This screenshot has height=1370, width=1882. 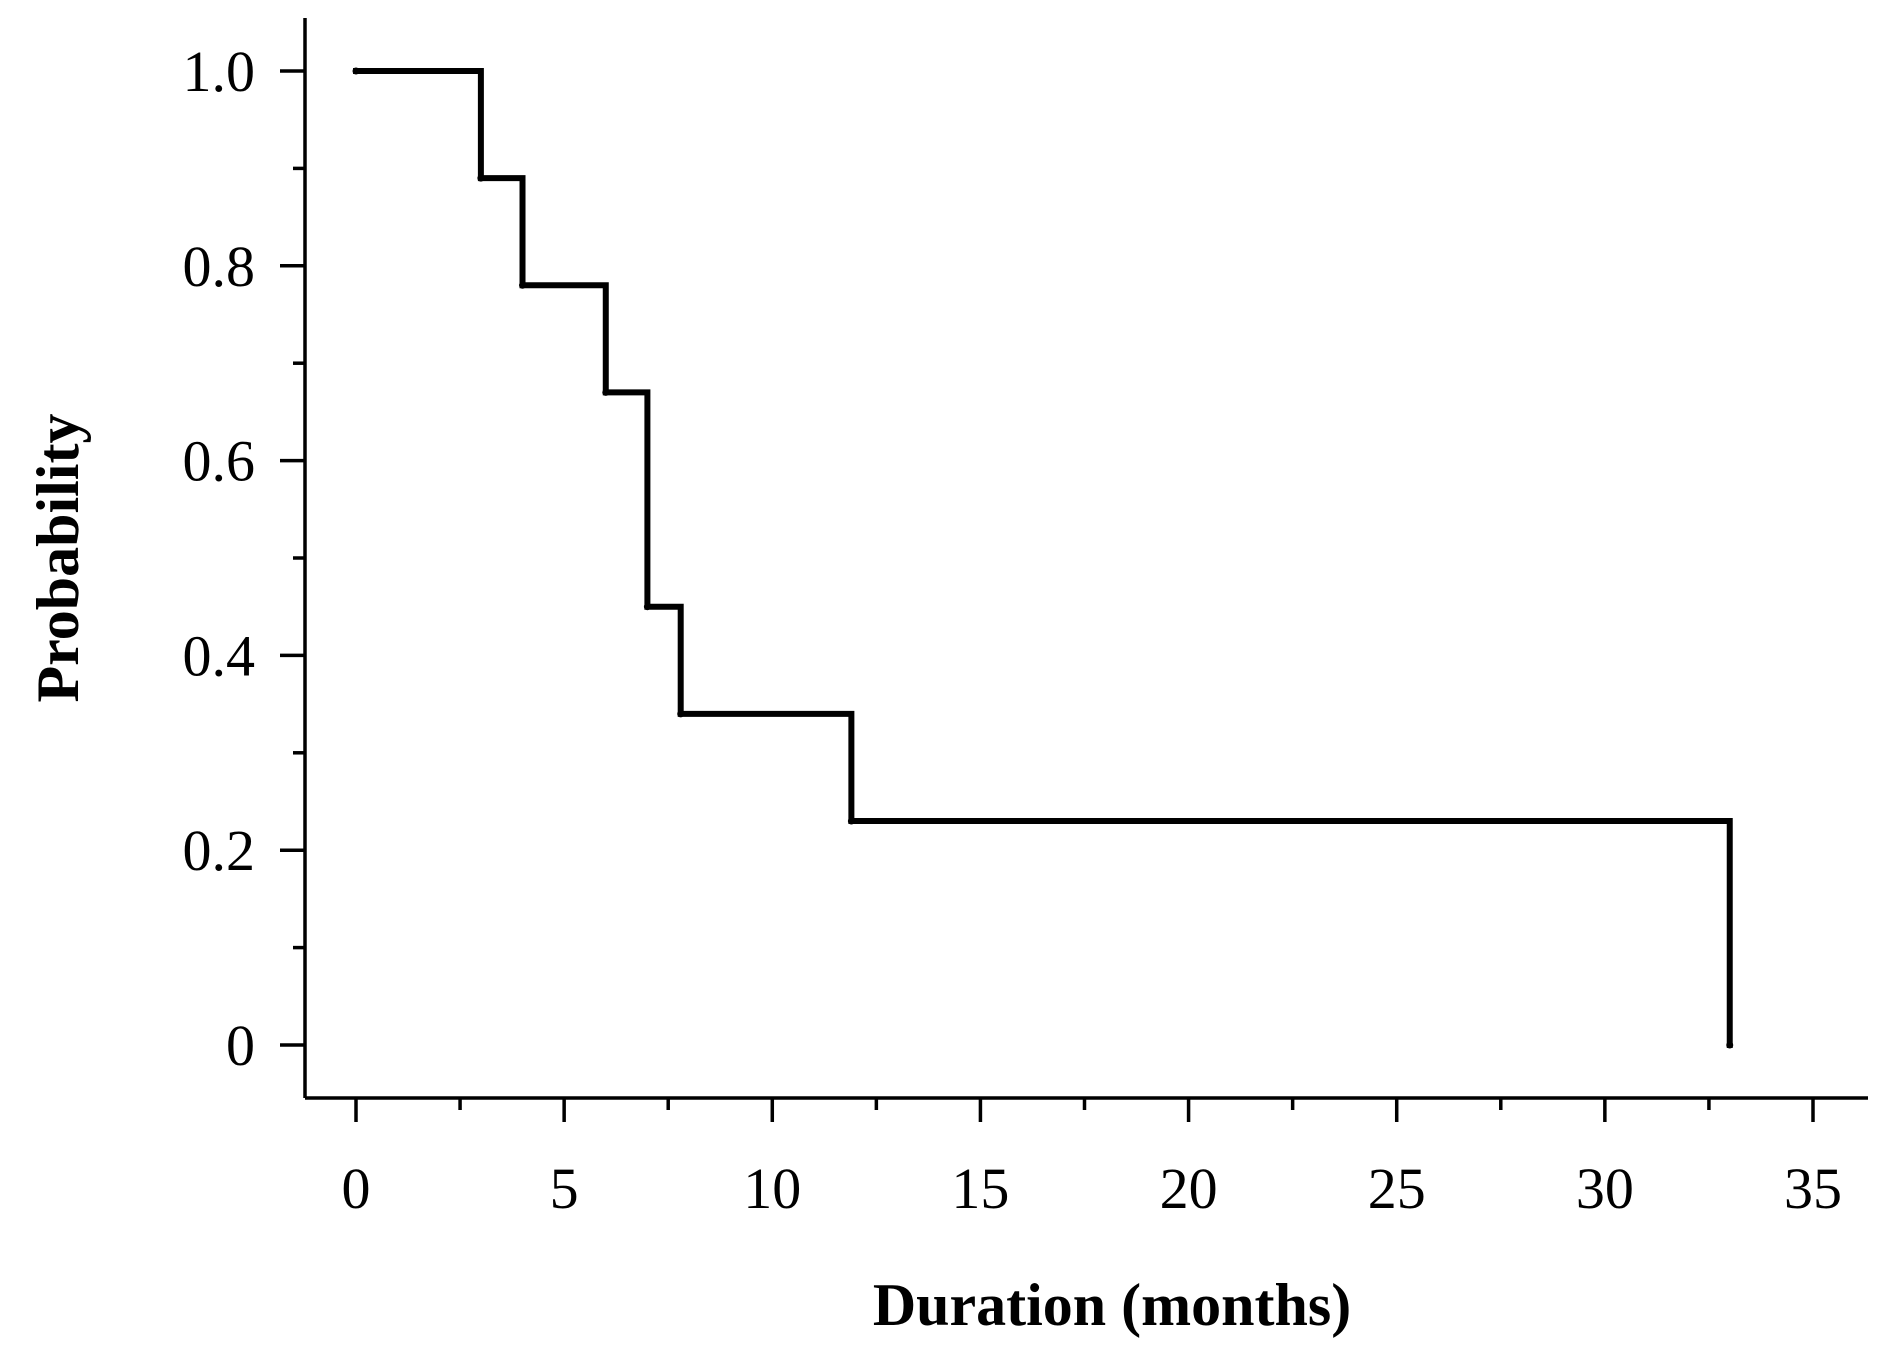 What do you see at coordinates (244, 558) in the screenshot?
I see `y-axis-ticks: 0 0.2 0.4 0.6 0.8 1.0` at bounding box center [244, 558].